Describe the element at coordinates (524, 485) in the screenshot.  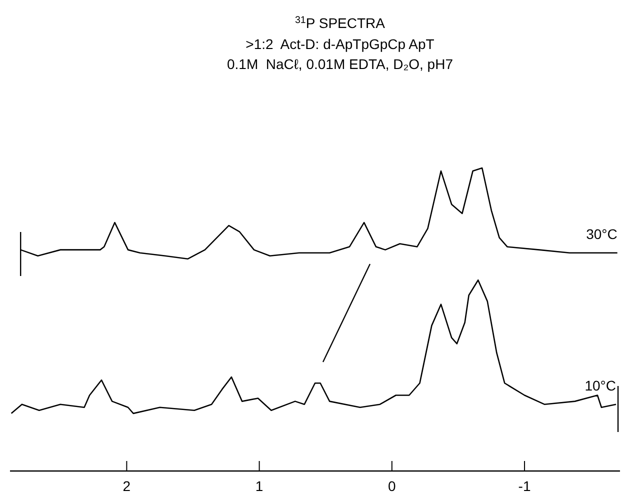
I see `x-tick-label: -1` at that location.